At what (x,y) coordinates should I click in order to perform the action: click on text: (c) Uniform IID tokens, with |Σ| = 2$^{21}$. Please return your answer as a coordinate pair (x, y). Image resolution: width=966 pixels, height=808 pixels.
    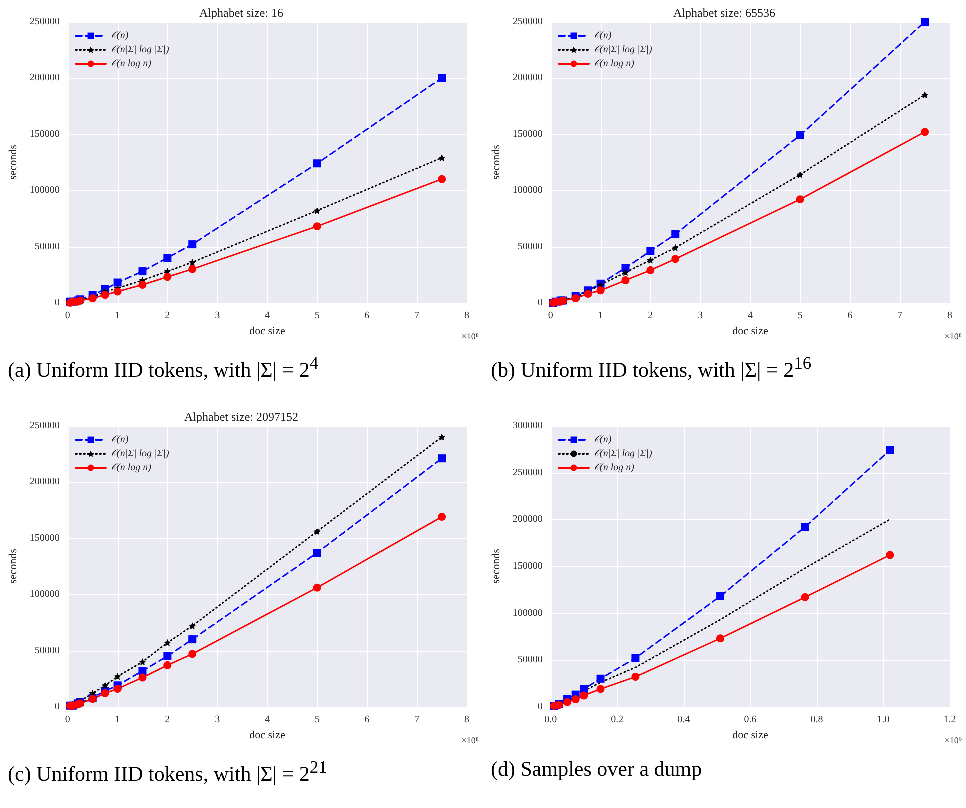
    Looking at the image, I should click on (167, 772).